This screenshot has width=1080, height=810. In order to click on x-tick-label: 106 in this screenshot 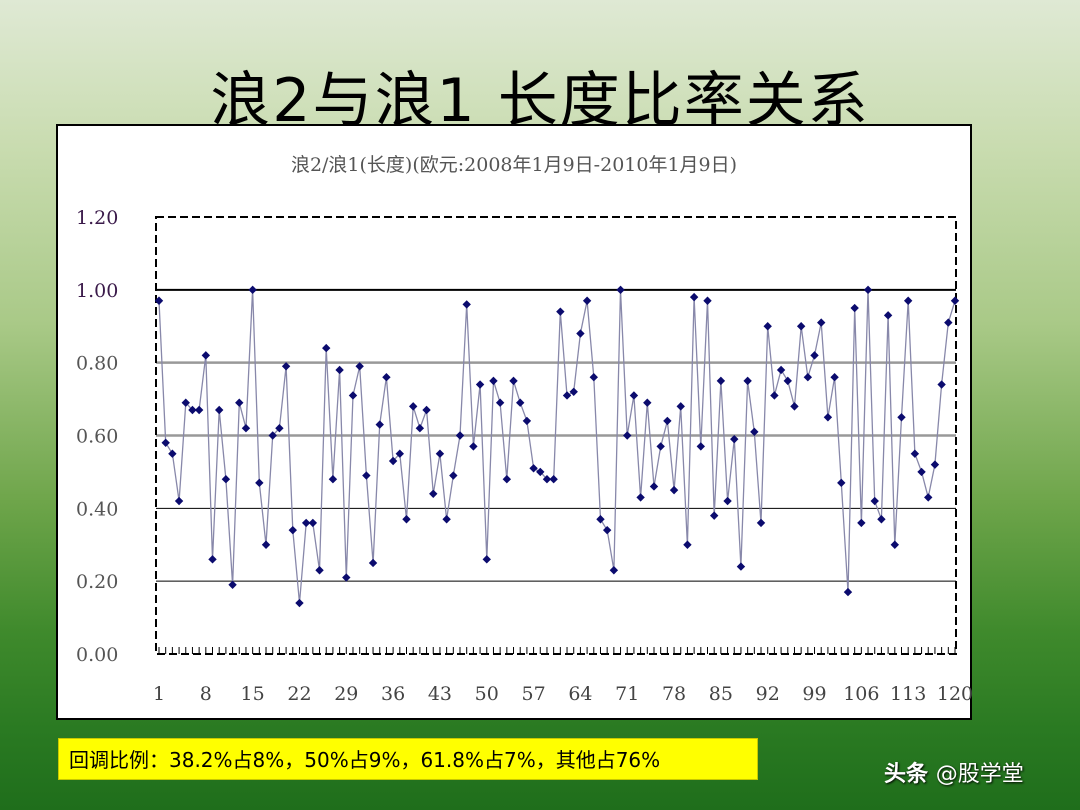, I will do `click(861, 694)`.